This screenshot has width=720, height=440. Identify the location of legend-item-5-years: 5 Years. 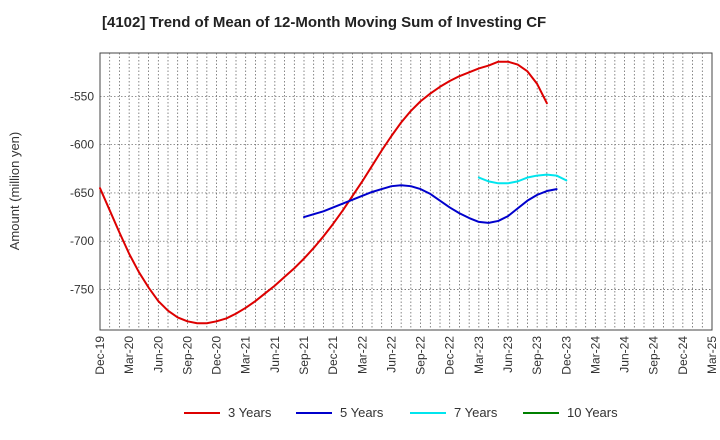
(339, 412).